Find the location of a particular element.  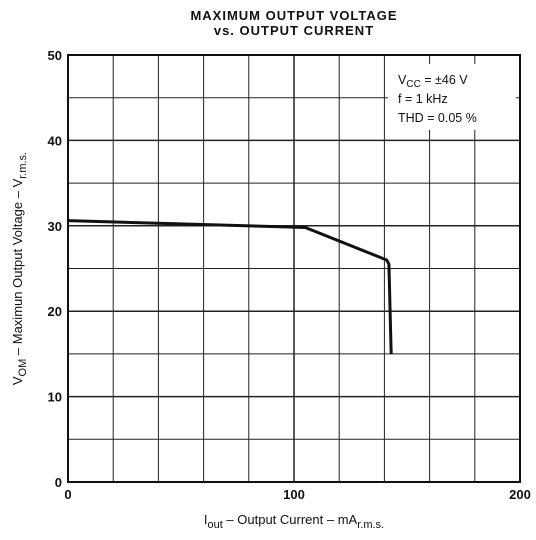

x-axis-label-part: r.m.s. is located at coordinates (370, 525).